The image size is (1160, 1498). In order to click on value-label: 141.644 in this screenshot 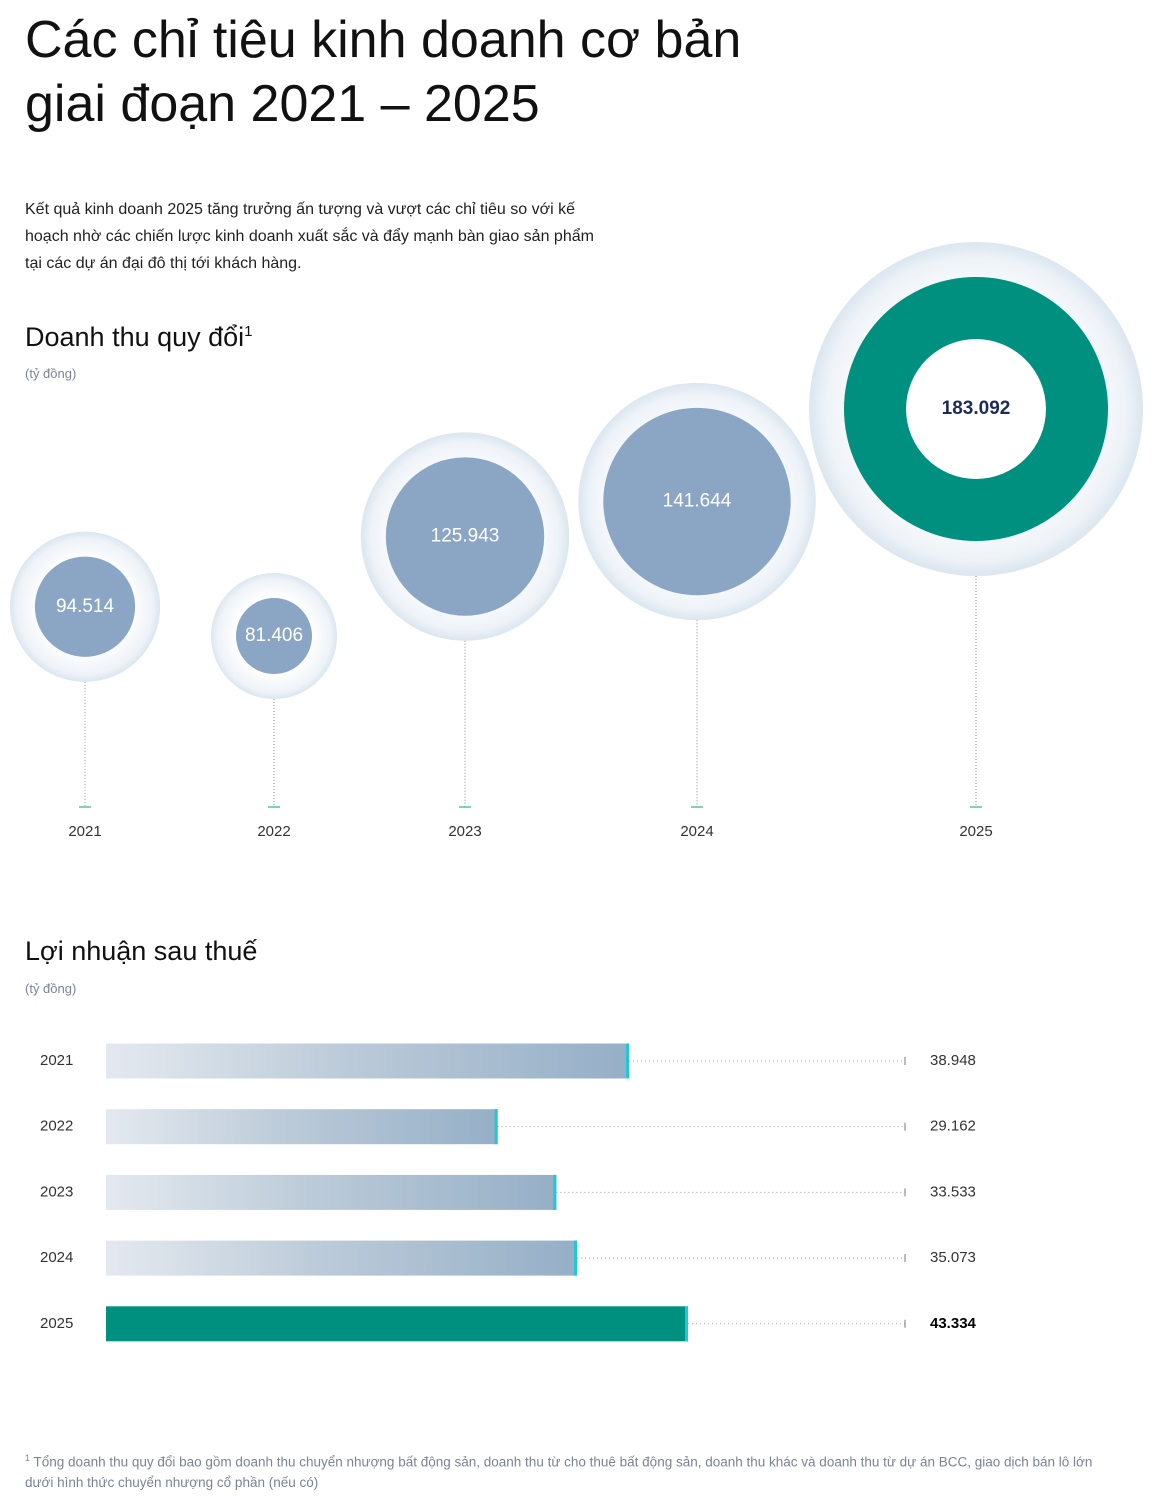, I will do `click(697, 501)`.